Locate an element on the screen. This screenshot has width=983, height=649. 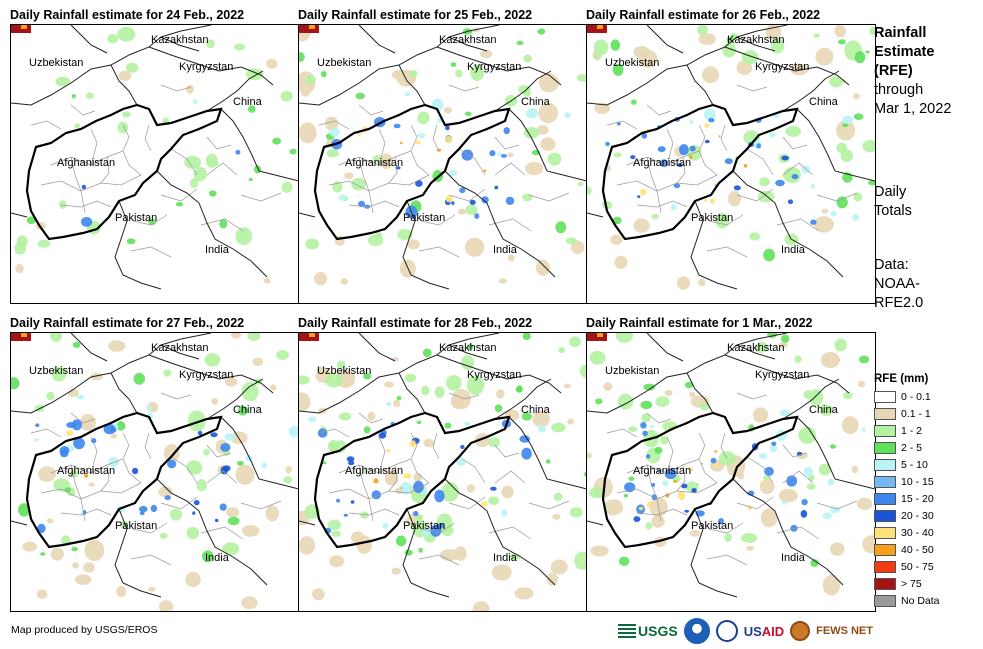
legend-item: 40 - 50 is located at coordinates (907, 549).